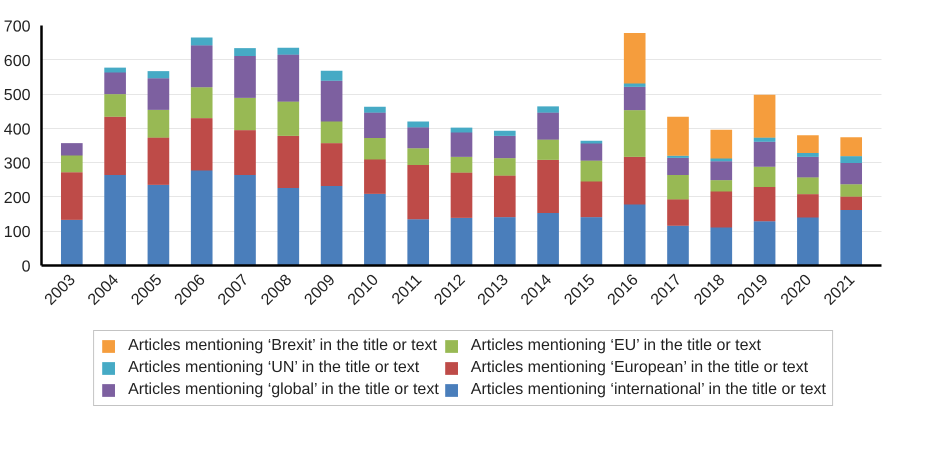  I want to click on y-tick-label: 200, so click(17, 198).